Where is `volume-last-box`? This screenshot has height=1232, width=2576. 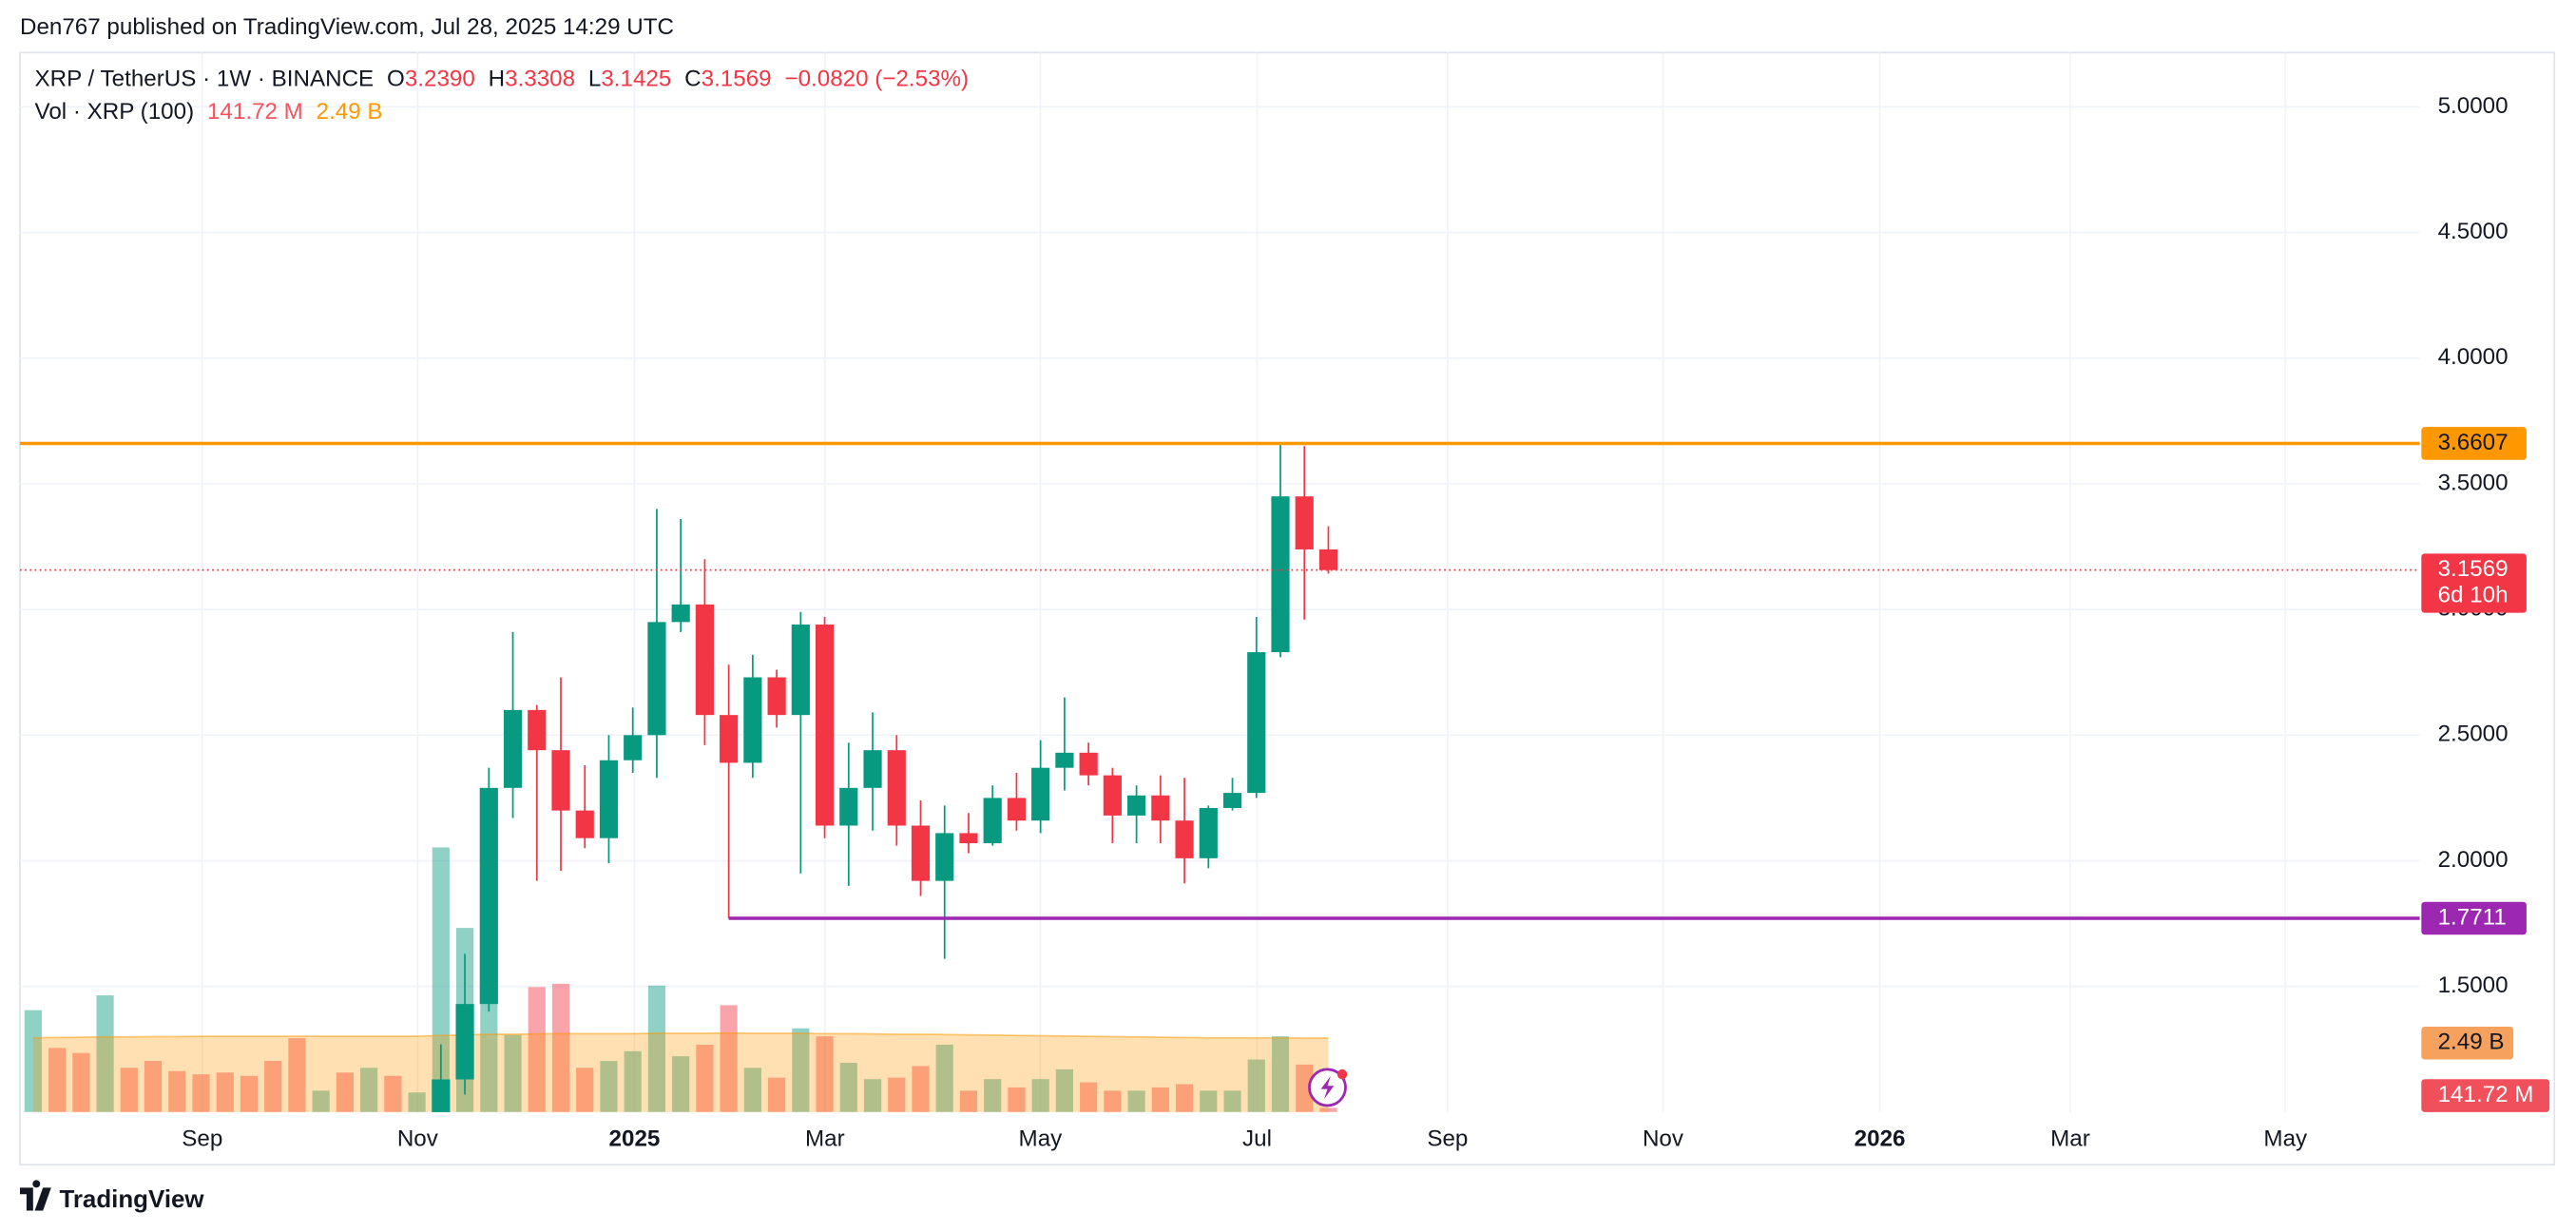 volume-last-box is located at coordinates (2485, 1095).